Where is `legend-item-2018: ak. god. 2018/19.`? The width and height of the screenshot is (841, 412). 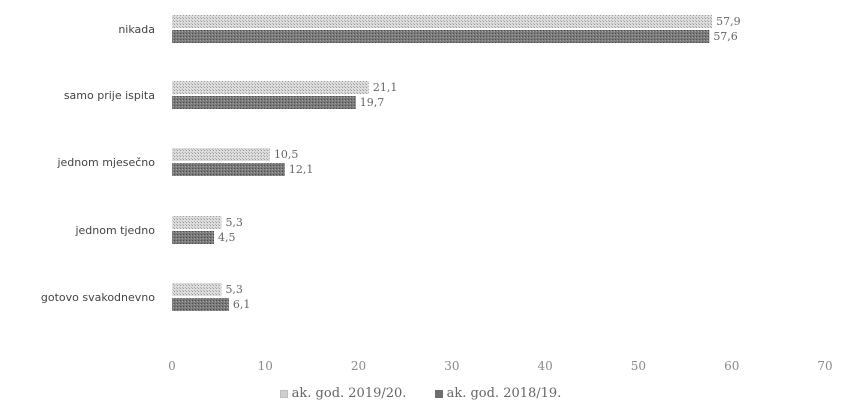 legend-item-2018: ak. god. 2018/19. is located at coordinates (498, 393).